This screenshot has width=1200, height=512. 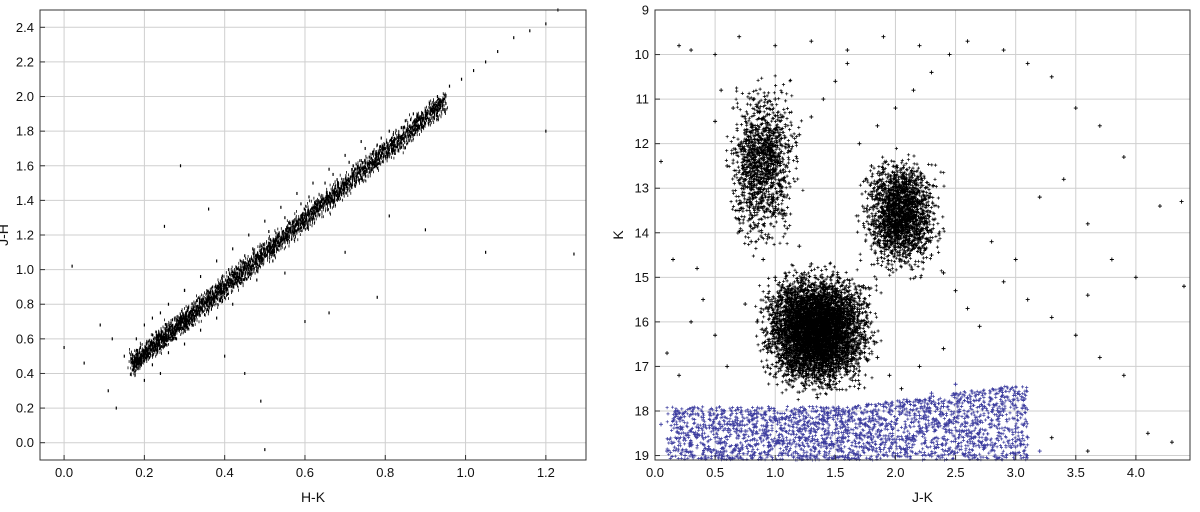 What do you see at coordinates (923, 497) in the screenshot?
I see `x-axis-label: J-K` at bounding box center [923, 497].